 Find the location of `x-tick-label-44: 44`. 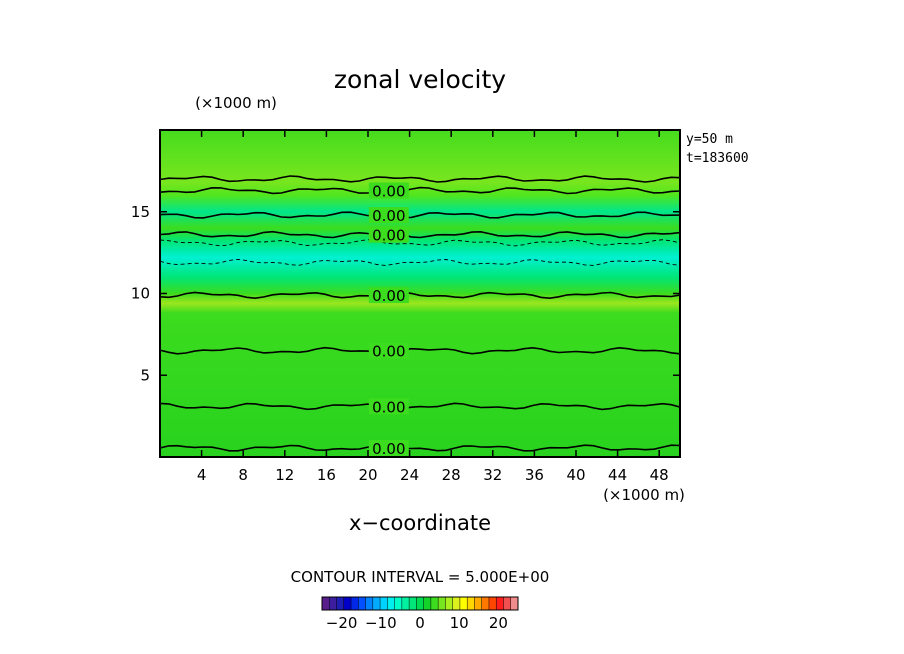

x-tick-label-44: 44 is located at coordinates (617, 475).